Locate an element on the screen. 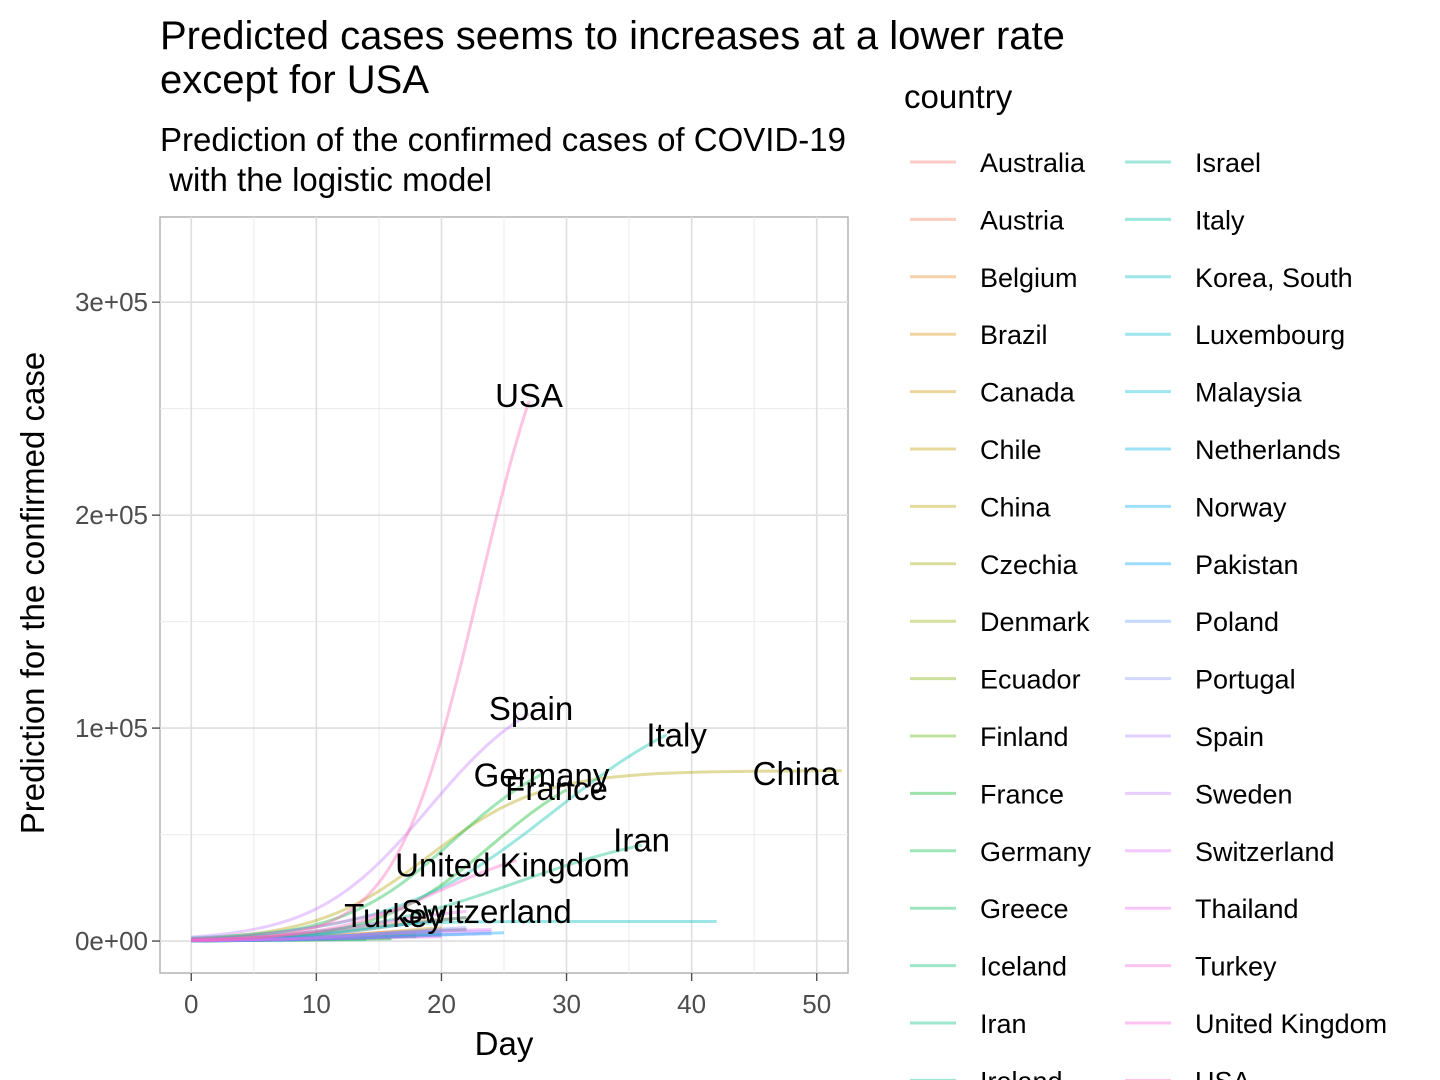 Image resolution: width=1440 pixels, height=1080 pixels. legend-label: Netherlands is located at coordinates (1268, 450).